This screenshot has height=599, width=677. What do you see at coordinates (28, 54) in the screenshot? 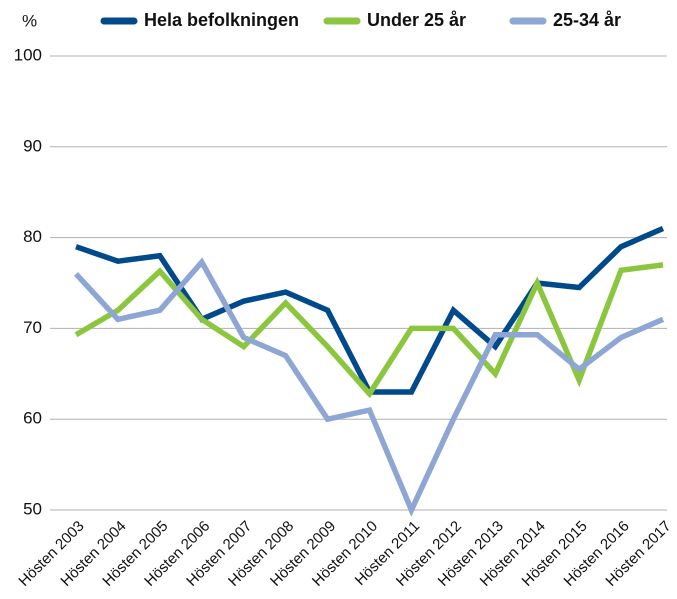
I see `y-tick-label: 100` at bounding box center [28, 54].